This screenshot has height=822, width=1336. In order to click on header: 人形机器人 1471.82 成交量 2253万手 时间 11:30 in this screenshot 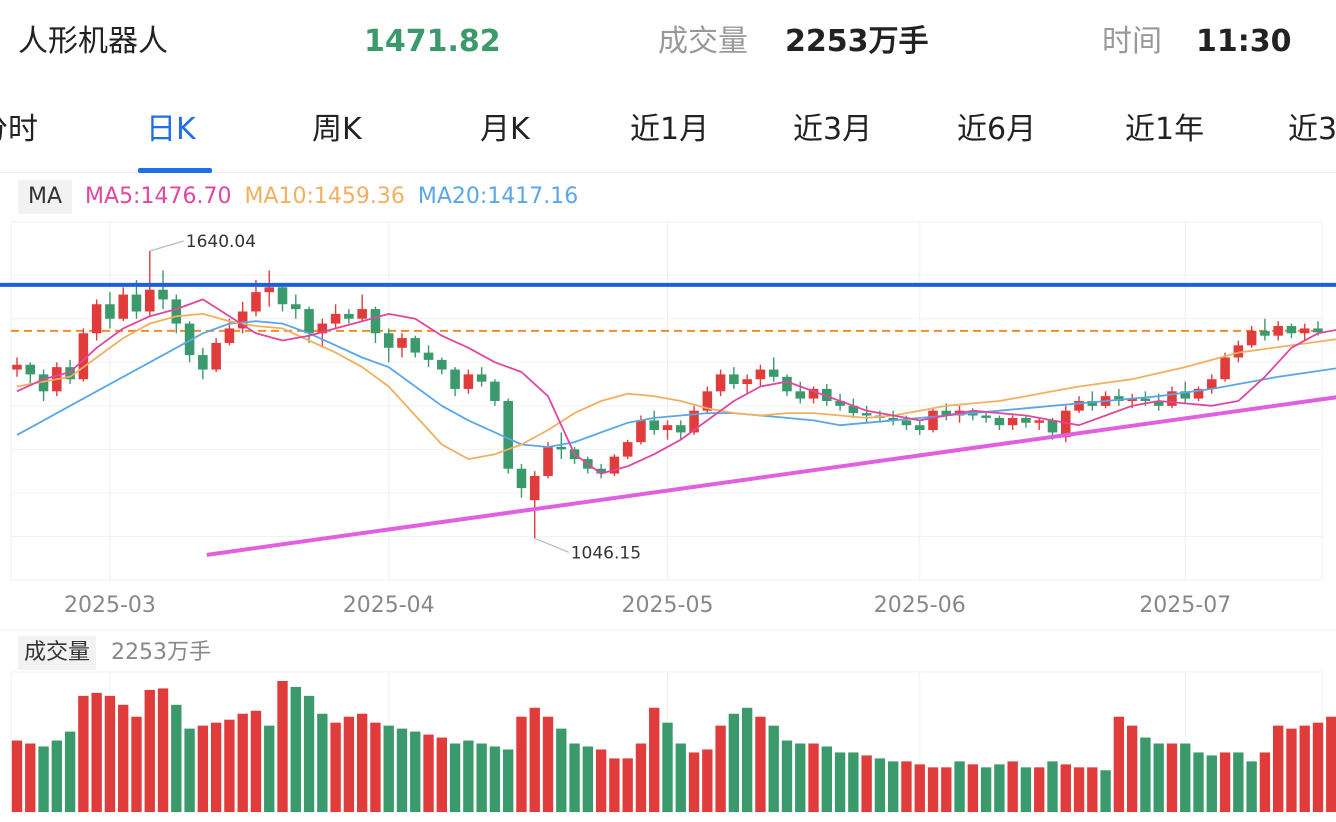, I will do `click(668, 42)`.